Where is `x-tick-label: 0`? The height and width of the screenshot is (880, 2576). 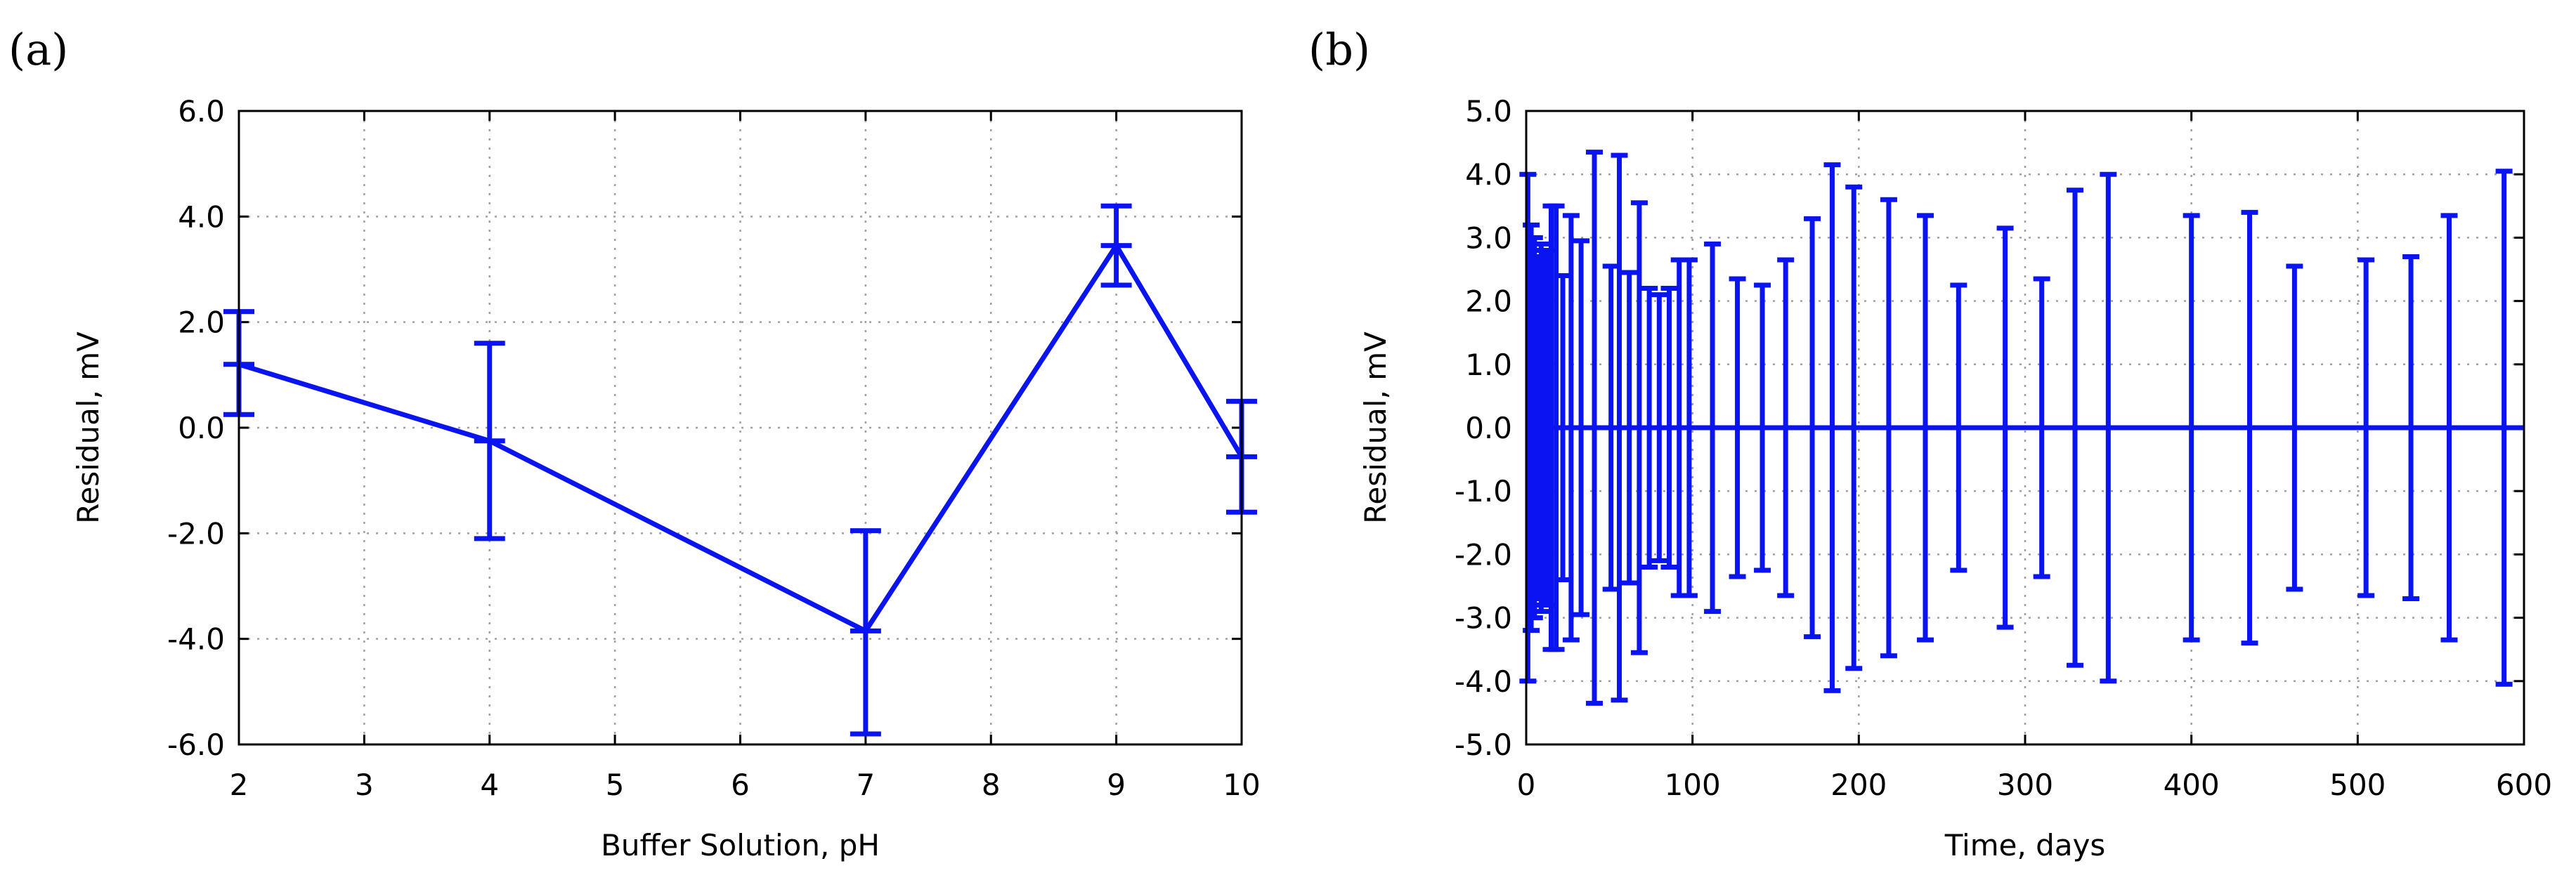
x-tick-label: 0 is located at coordinates (1526, 785).